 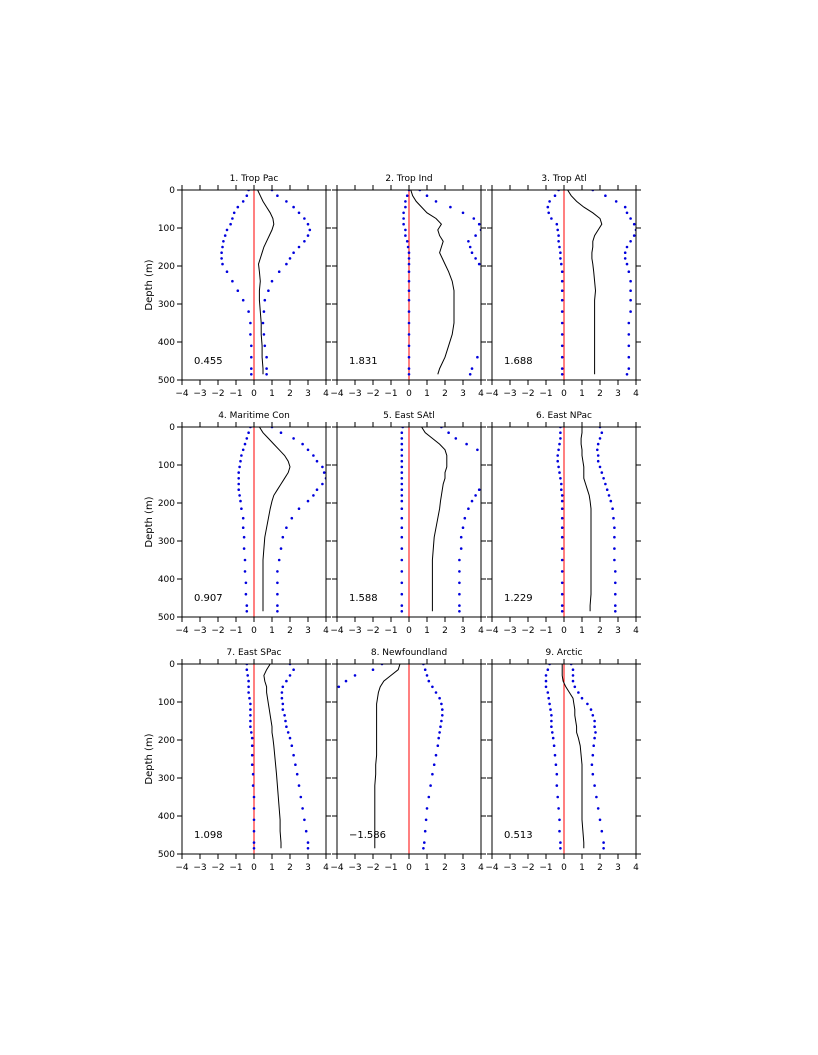 What do you see at coordinates (413, 286) in the screenshot?
I see `panel-2: 2. Trop Ind −4 −3 −2 −1 0 1 2 3 4 1.831` at bounding box center [413, 286].